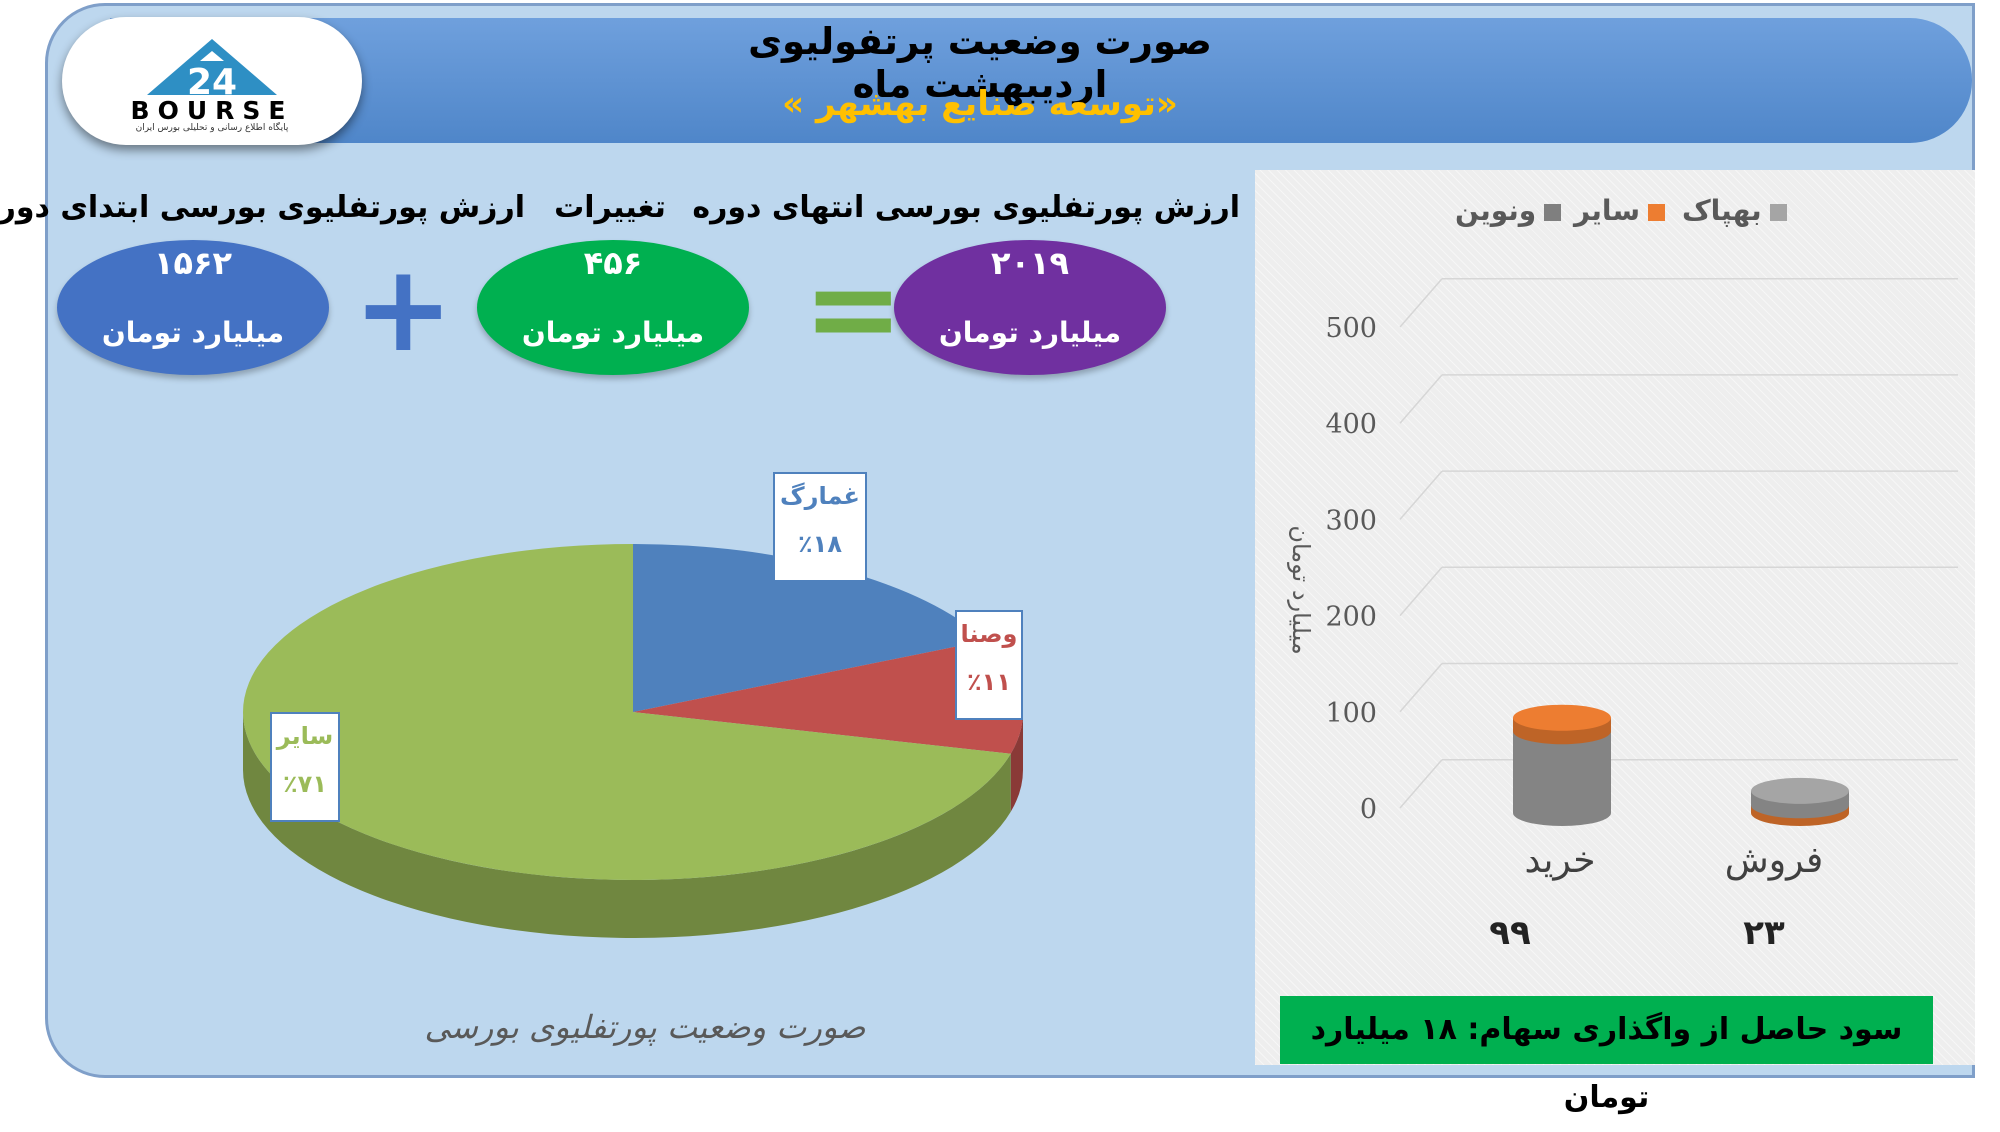  I want to click on header-banner, so click(1041, 80).